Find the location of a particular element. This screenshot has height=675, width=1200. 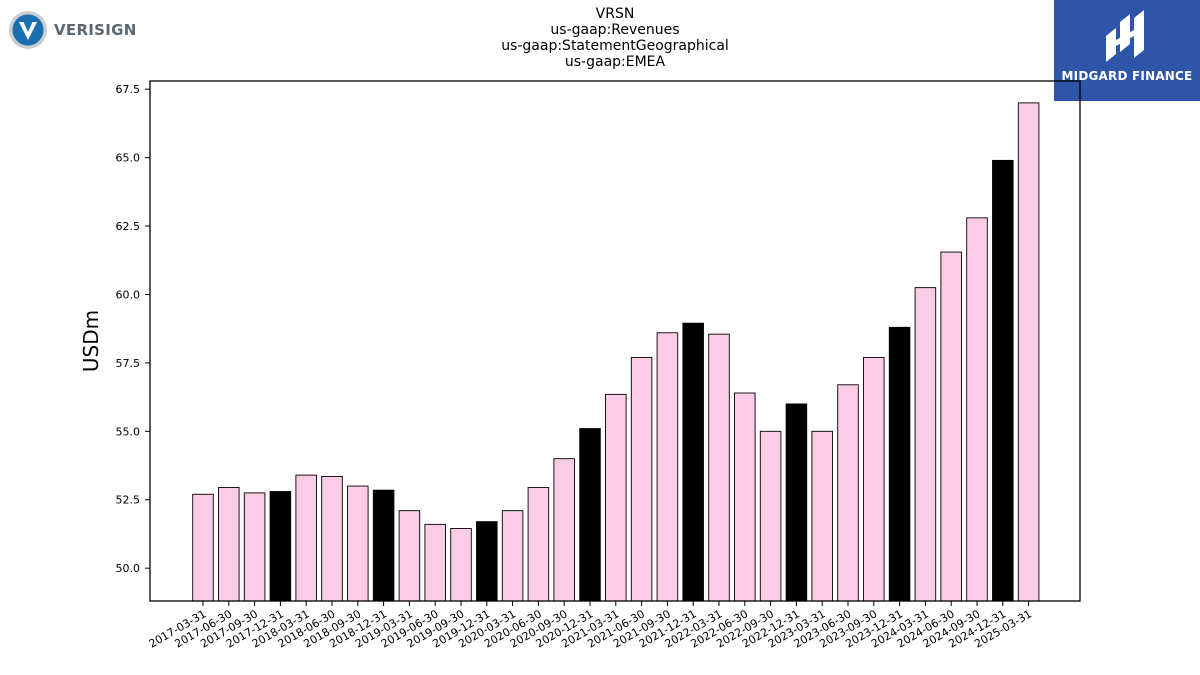

y-tick-label: 50.0 is located at coordinates (128, 568).